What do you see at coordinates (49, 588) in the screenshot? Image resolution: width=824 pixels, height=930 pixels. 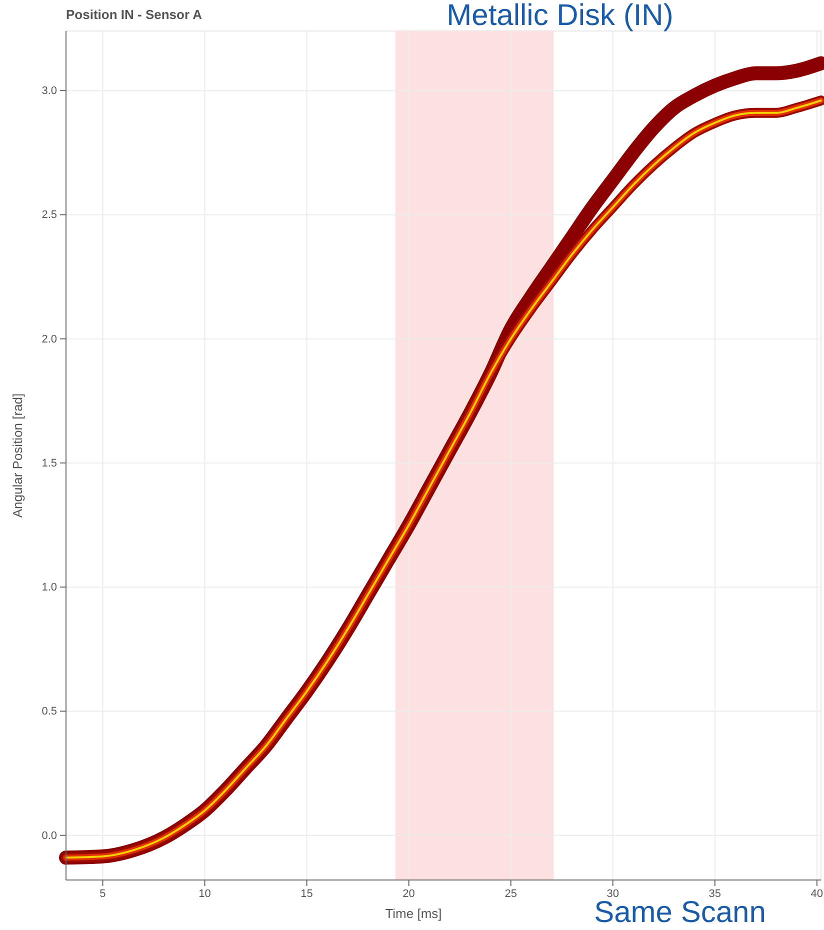 I see `y-tick-label: 1.0` at bounding box center [49, 588].